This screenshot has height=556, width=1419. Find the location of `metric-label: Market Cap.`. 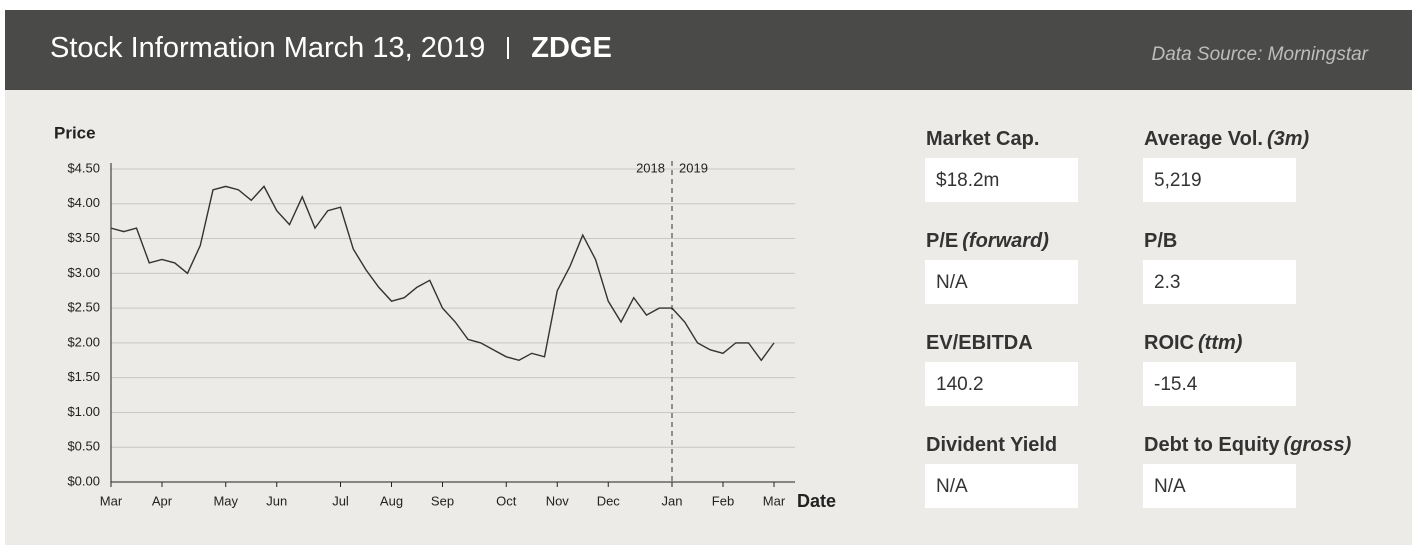

metric-label: Market Cap. is located at coordinates (982, 139).